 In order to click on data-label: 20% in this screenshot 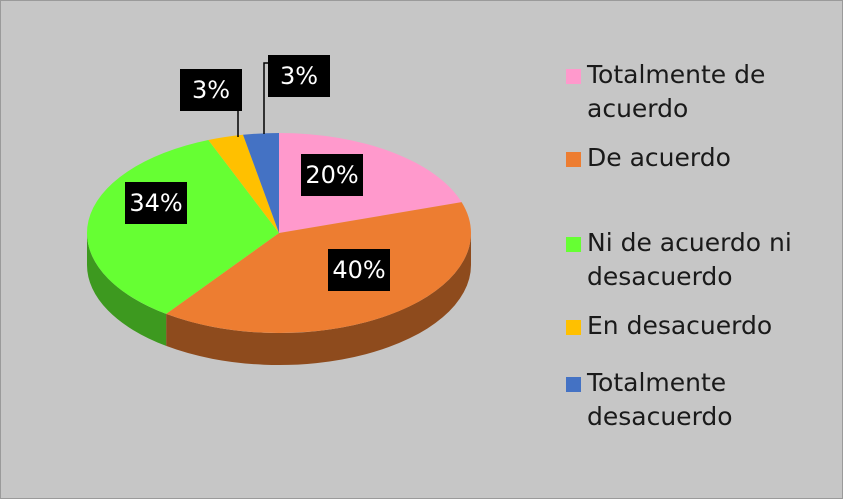, I will do `click(331, 175)`.